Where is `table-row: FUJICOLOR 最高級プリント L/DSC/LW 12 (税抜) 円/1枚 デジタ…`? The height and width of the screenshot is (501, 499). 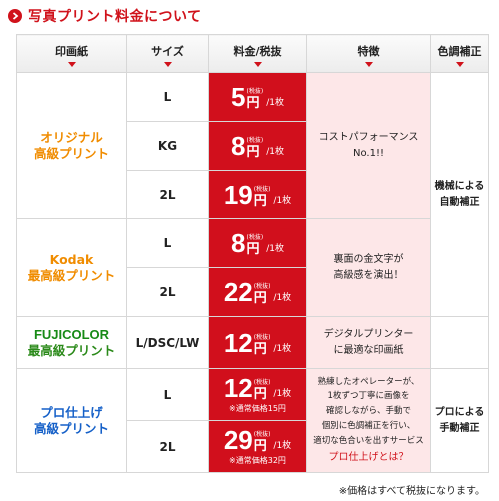
table-row: FUJICOLOR 最高級プリント L/DSC/LW 12 (税抜) 円/1枚 デジタ… is located at coordinates (252, 342).